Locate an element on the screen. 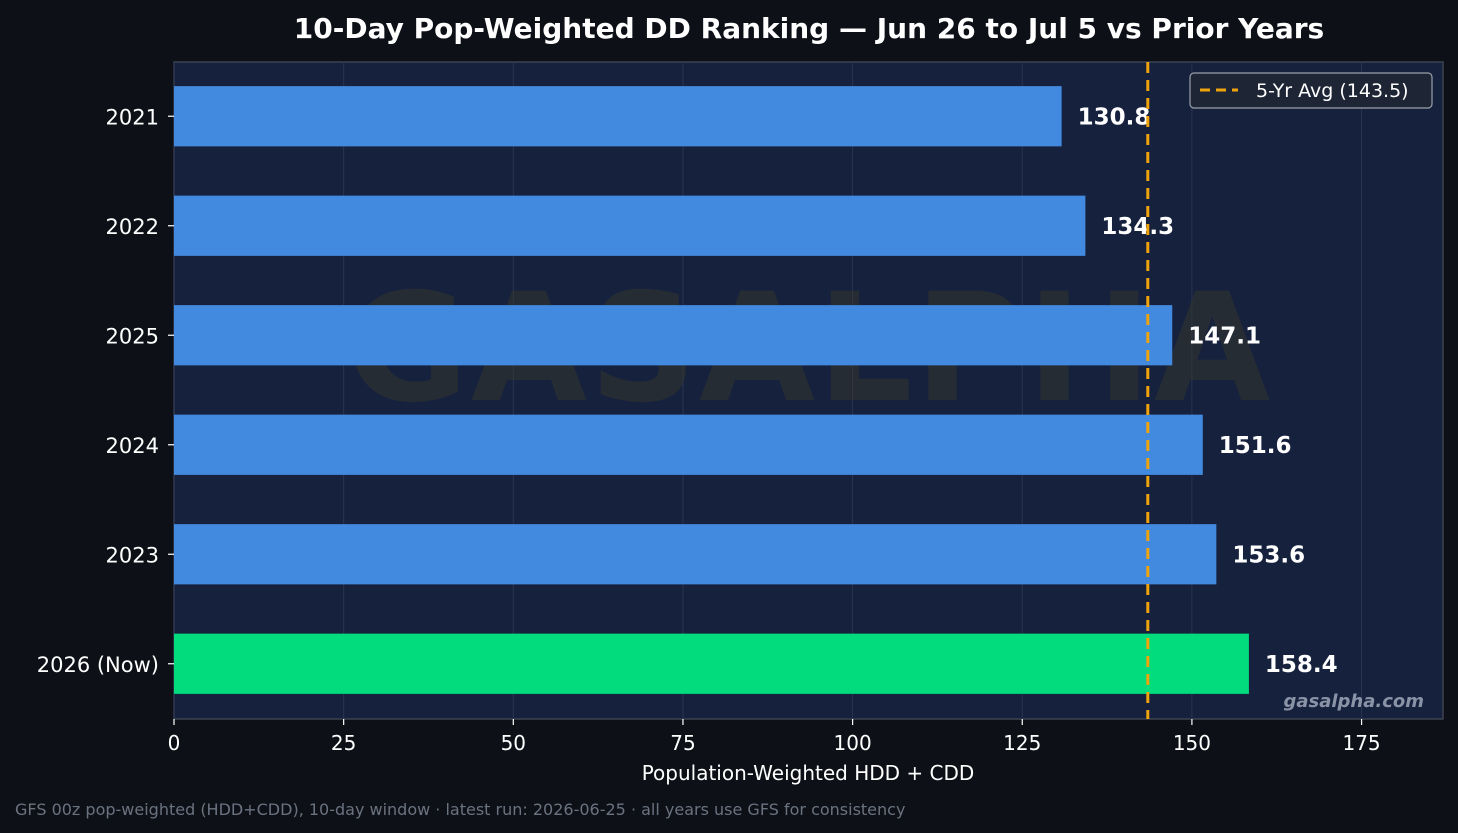  y-tick-label: 2025 is located at coordinates (132, 336).